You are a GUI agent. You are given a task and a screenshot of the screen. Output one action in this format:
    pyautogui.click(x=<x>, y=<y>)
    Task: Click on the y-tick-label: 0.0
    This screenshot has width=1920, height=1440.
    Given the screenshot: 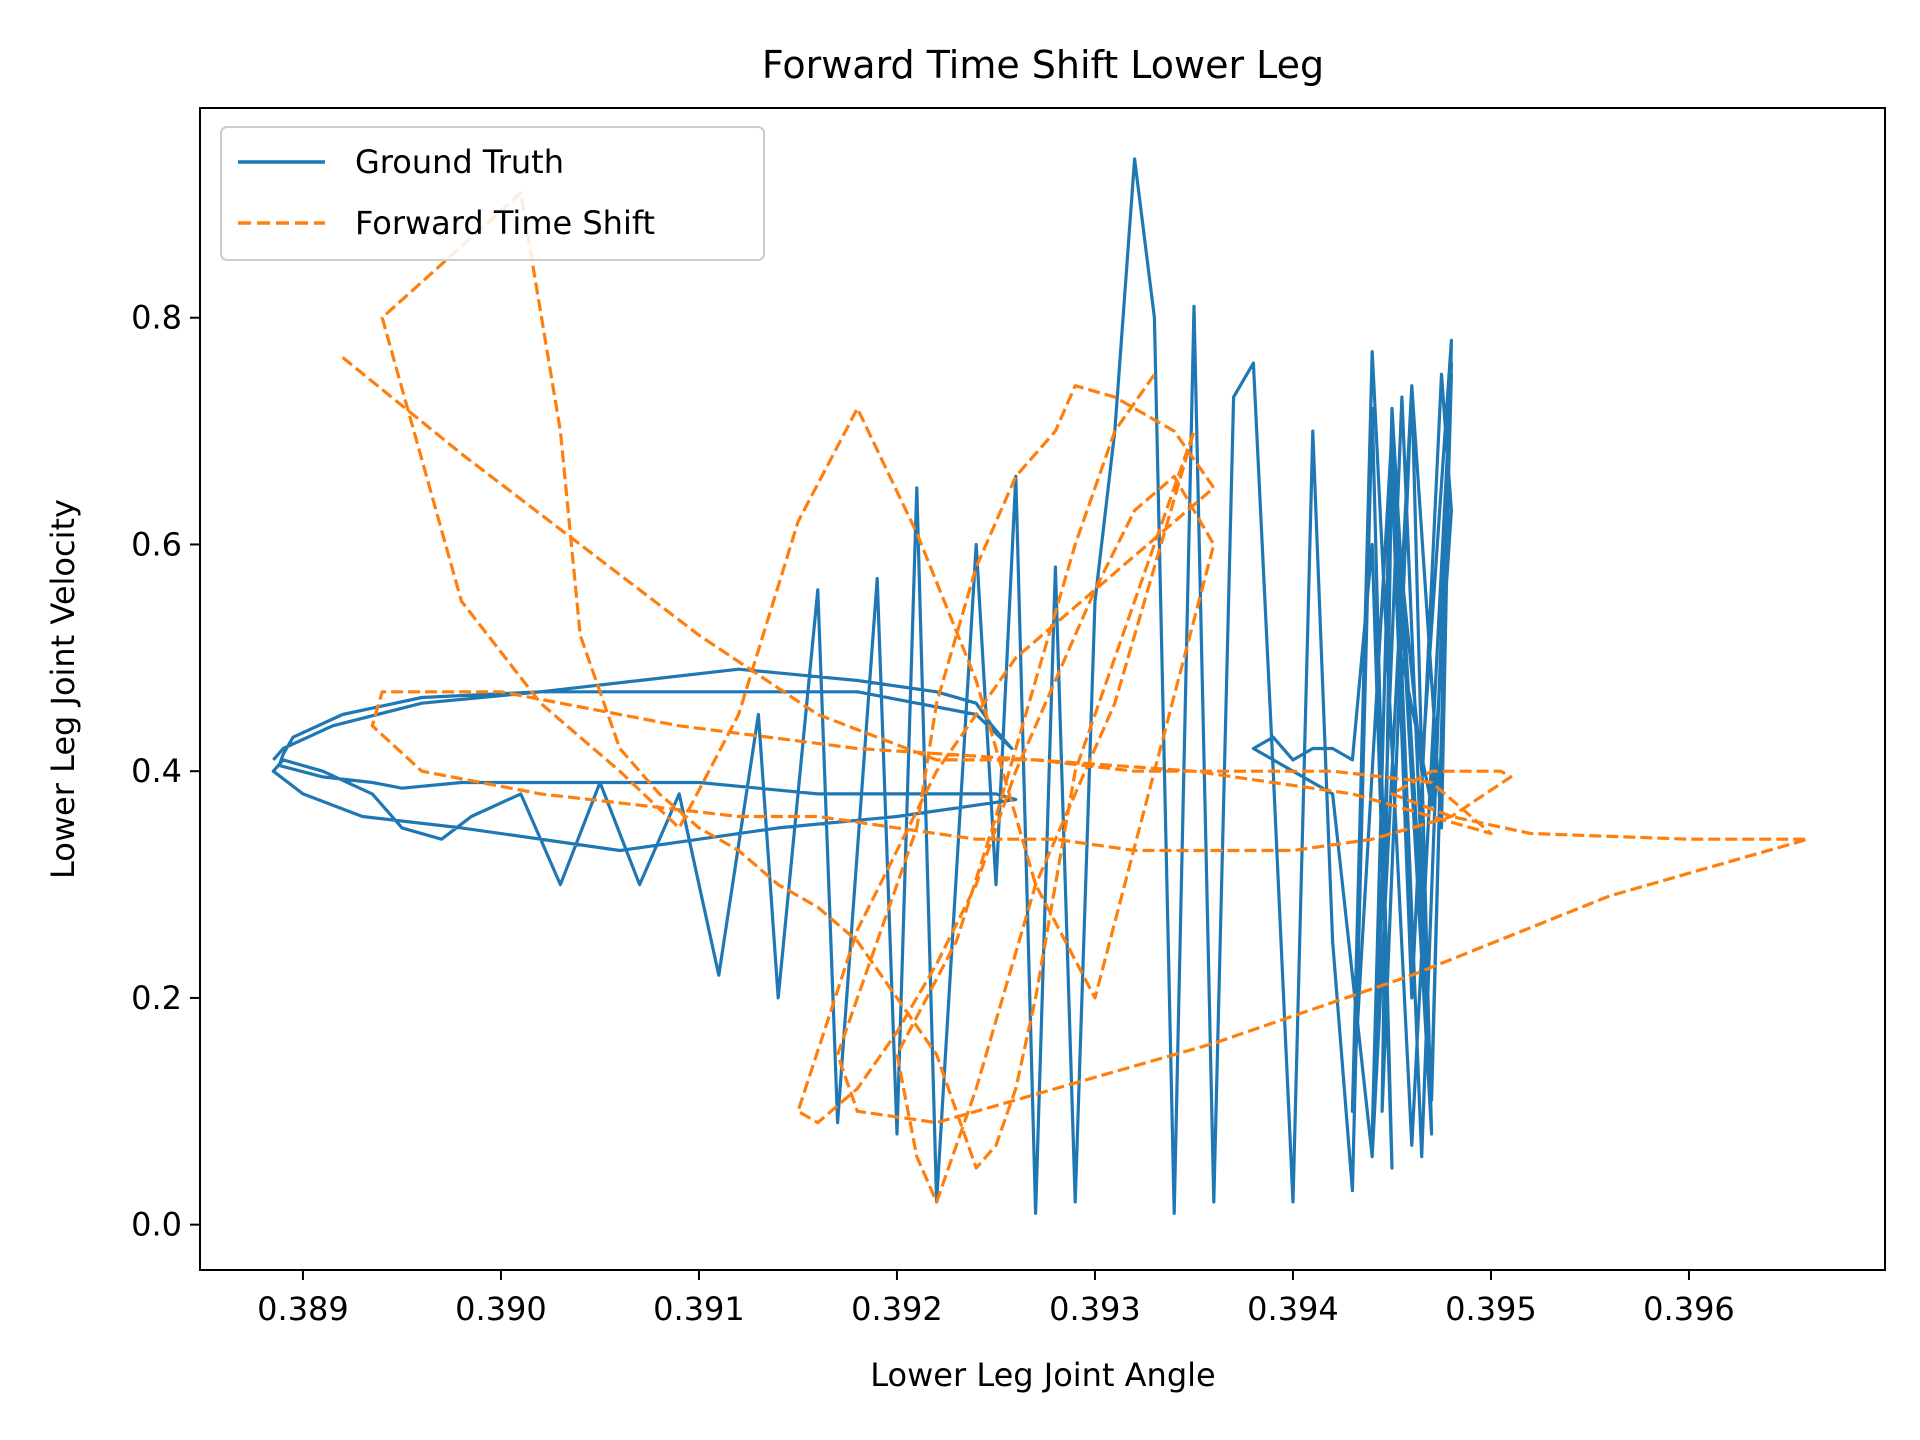 What is the action you would take?
    pyautogui.click(x=156, y=1225)
    